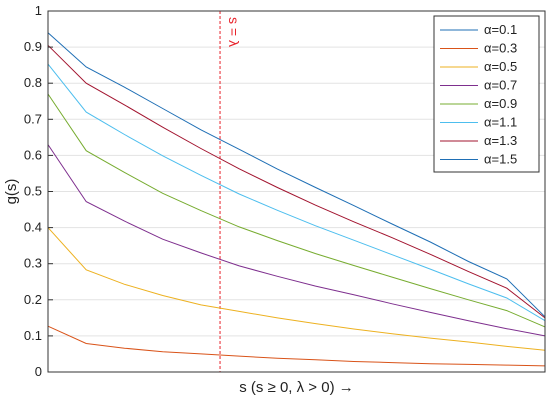 The image size is (550, 402). What do you see at coordinates (500, 48) in the screenshot?
I see `legend-label: α=0.3` at bounding box center [500, 48].